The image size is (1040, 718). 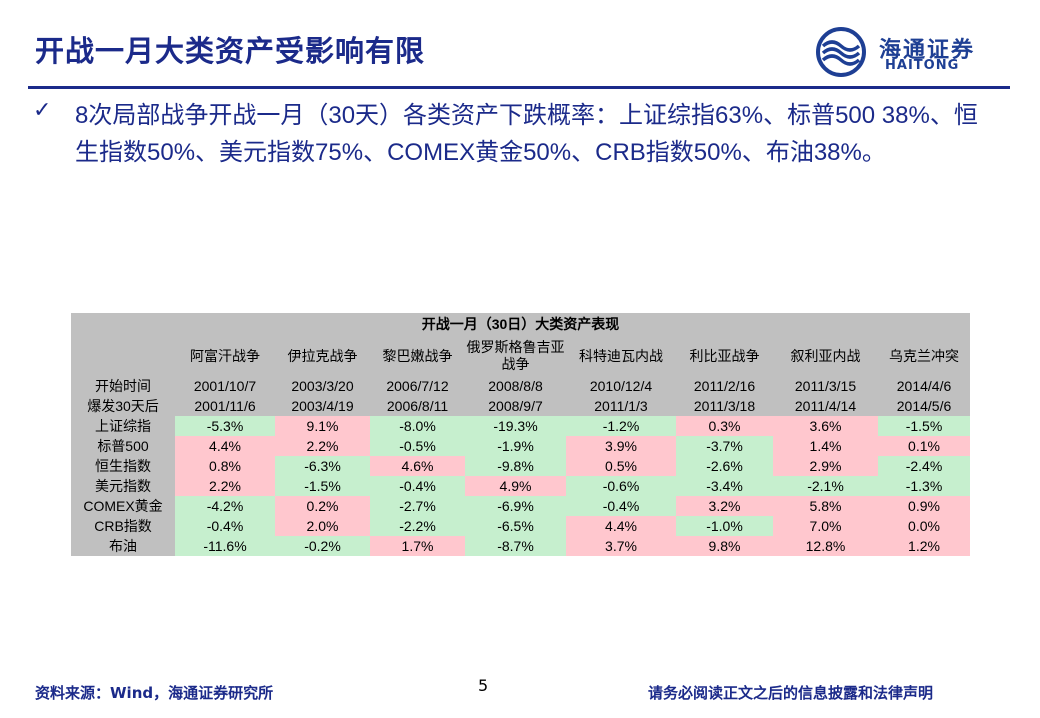 I want to click on war-name-header: 阿富汗战争, so click(x=225, y=356).